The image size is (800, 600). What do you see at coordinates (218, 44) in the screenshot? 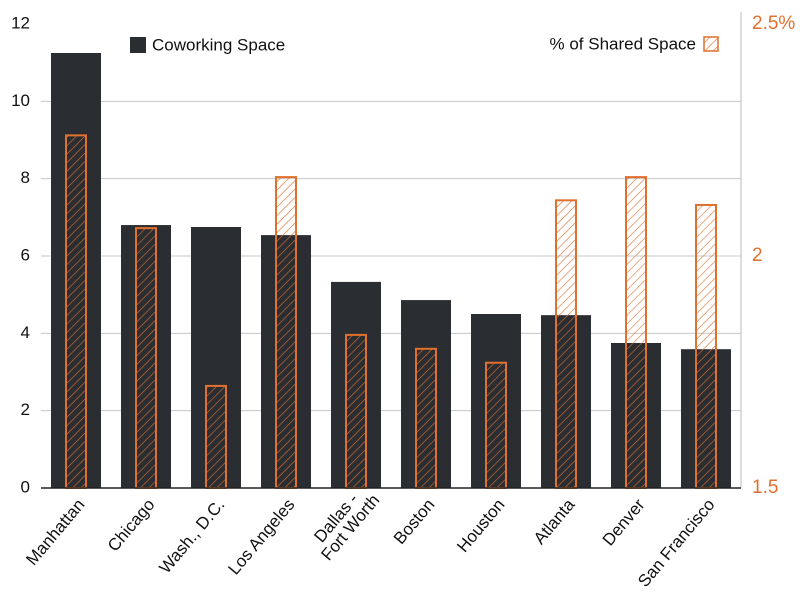
I see `legend-label: Coworking Space` at bounding box center [218, 44].